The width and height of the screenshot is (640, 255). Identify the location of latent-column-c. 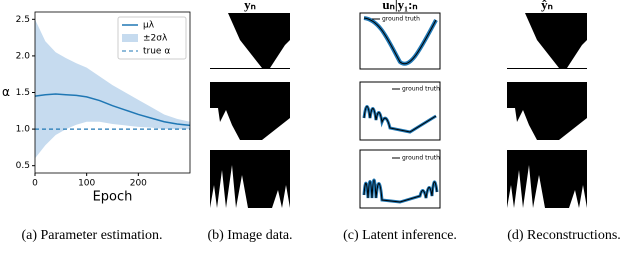
(400, 110).